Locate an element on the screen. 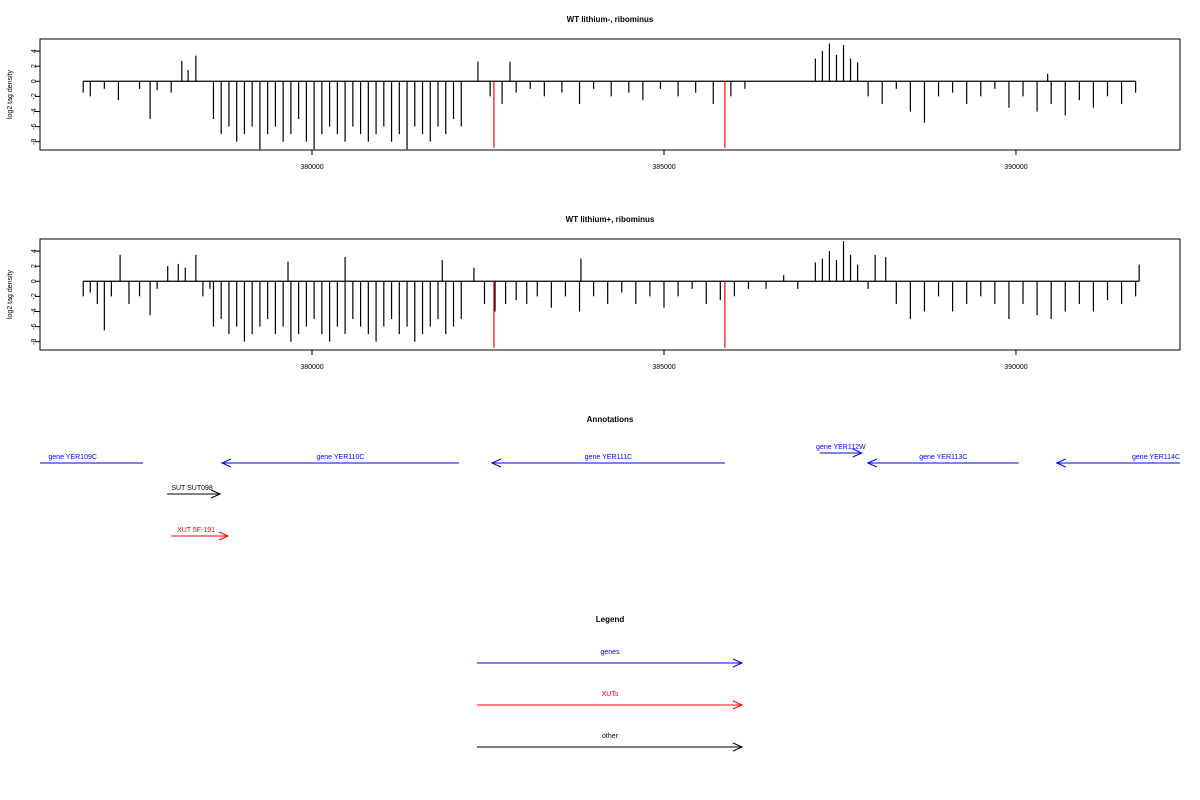  feature-label: gene YER111C is located at coordinates (608, 457).